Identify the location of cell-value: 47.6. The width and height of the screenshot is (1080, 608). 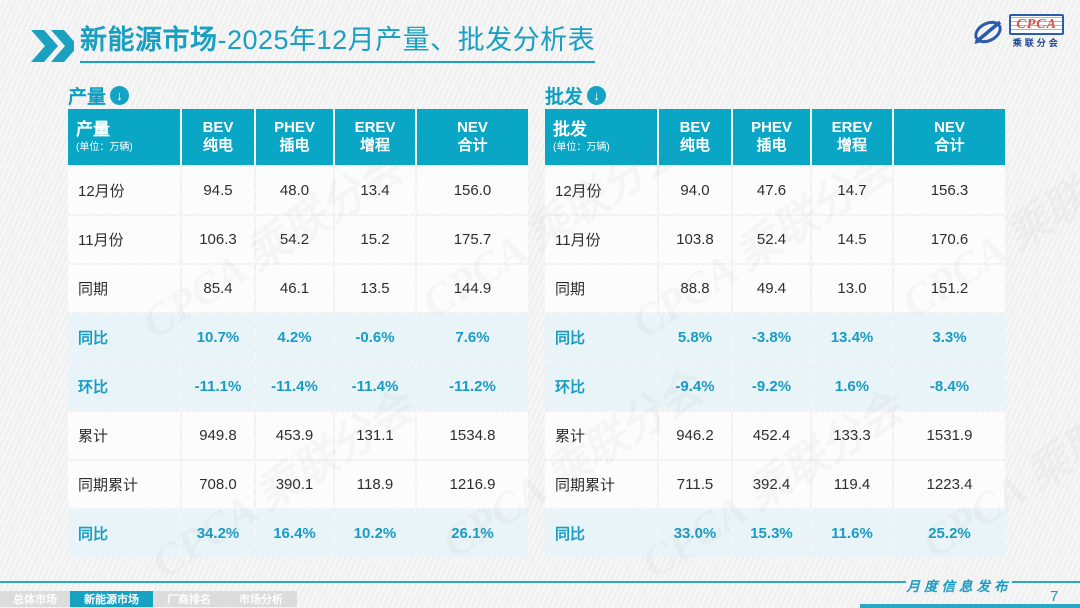
(771, 190).